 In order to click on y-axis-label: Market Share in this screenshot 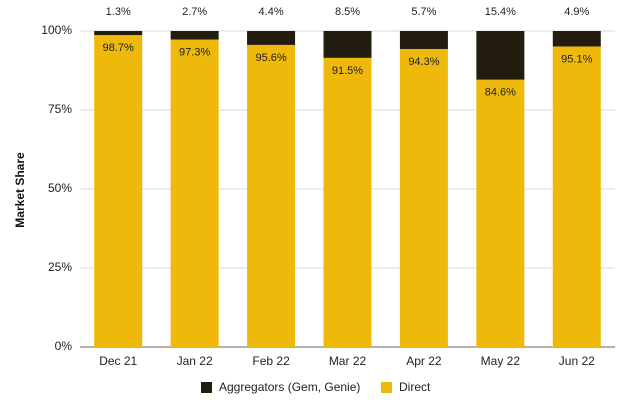, I will do `click(20, 190)`.